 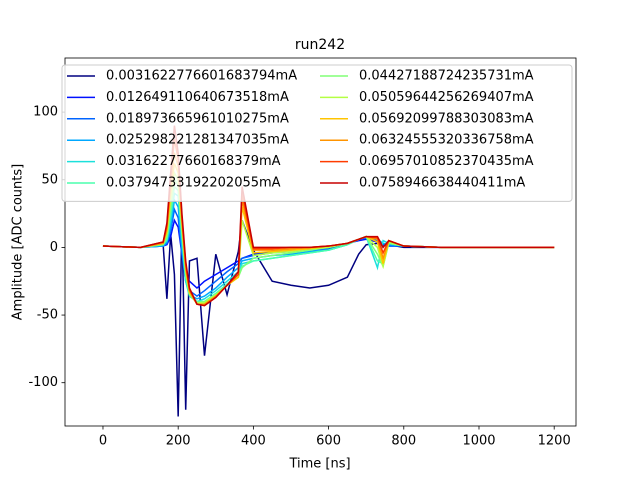 I want to click on x-tick-label: 200, so click(x=178, y=441).